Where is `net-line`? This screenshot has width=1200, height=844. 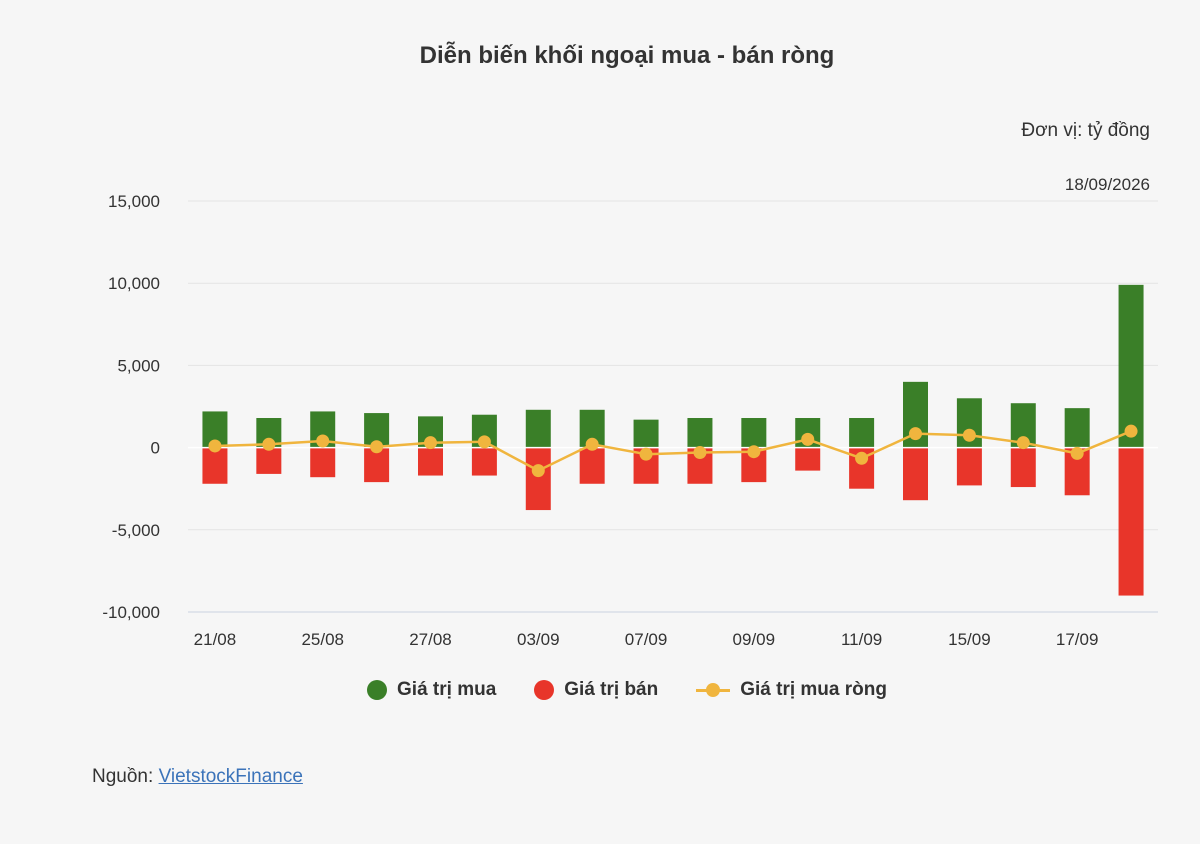 net-line is located at coordinates (673, 451).